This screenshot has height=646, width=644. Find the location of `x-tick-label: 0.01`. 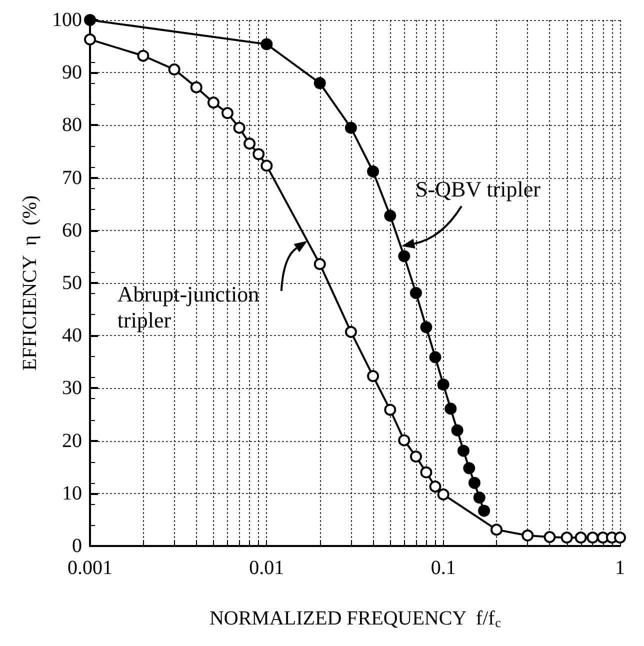

x-tick-label: 0.01 is located at coordinates (266, 568).